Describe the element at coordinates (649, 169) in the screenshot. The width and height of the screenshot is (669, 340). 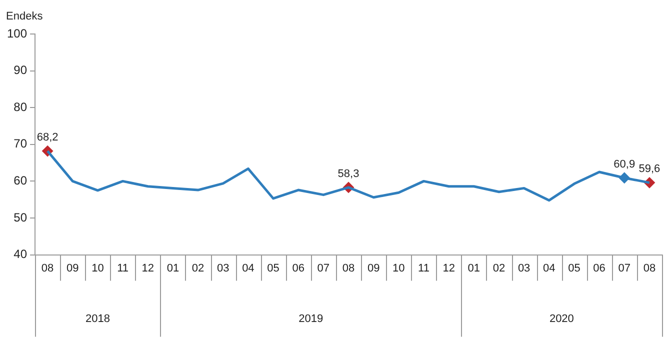
I see `data-label: 59,6` at that location.